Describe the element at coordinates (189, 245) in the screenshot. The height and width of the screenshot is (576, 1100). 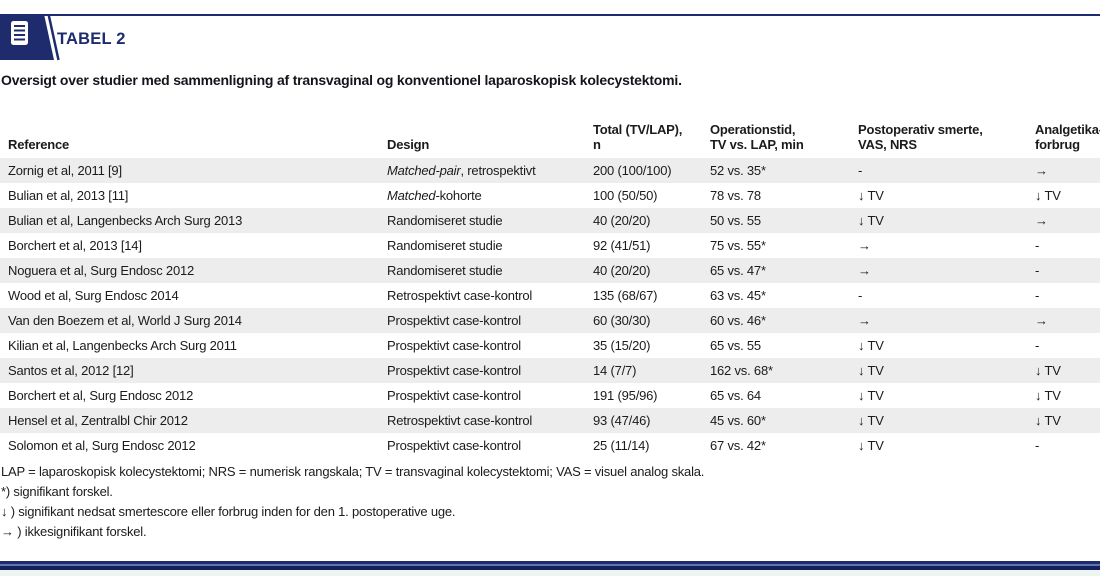
I see `reference-cell: Borchert et al, 2013 [14]` at that location.